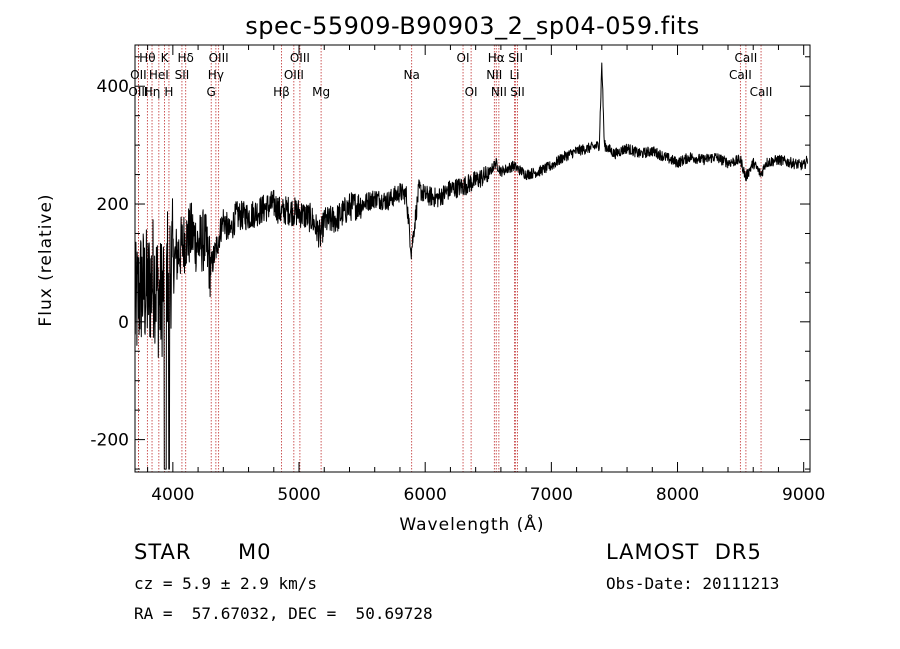 This screenshot has height=649, width=900. Describe the element at coordinates (496, 58) in the screenshot. I see `line-marker-label: Hα` at that location.